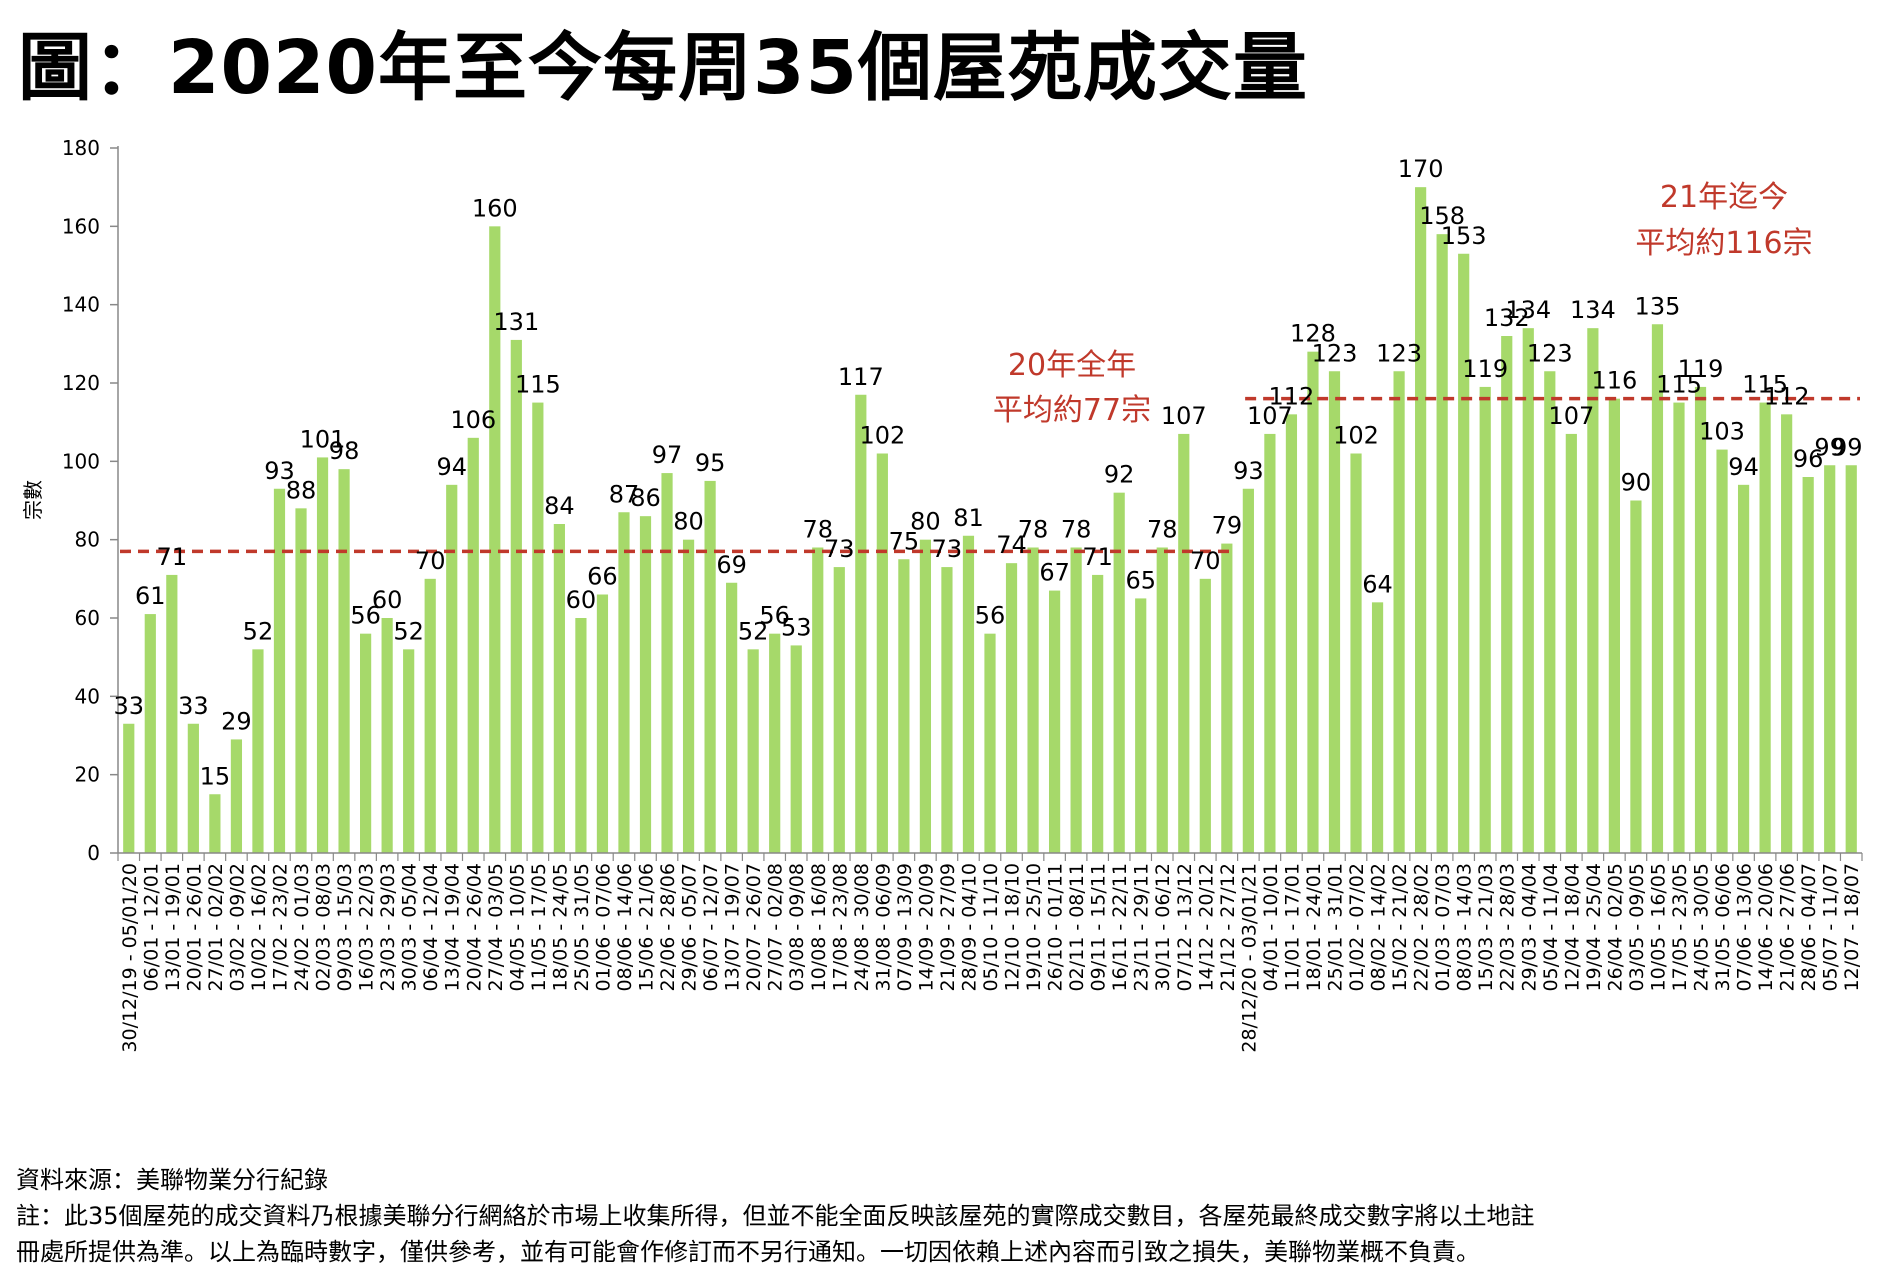  What do you see at coordinates (1701, 369) in the screenshot?
I see `data-label: 119` at bounding box center [1701, 369].